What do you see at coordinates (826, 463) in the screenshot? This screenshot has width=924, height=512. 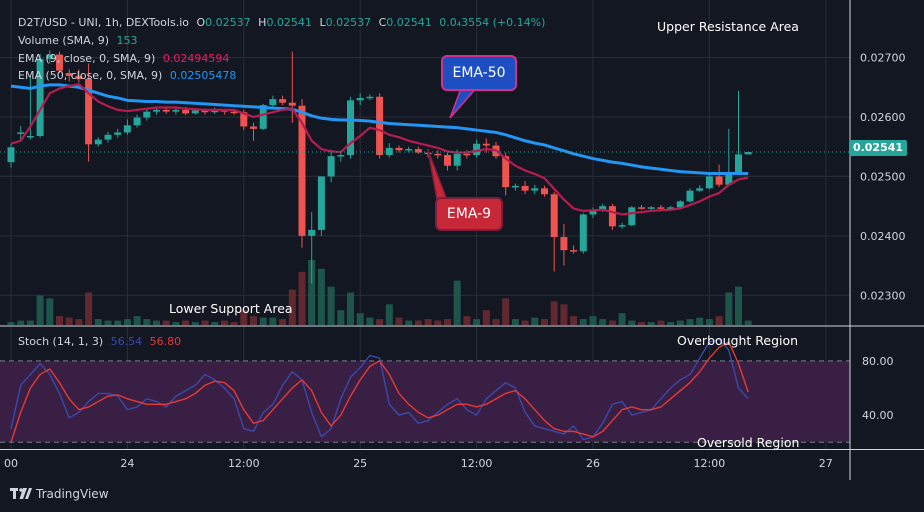 I see `time-tick-label: 27` at bounding box center [826, 463].